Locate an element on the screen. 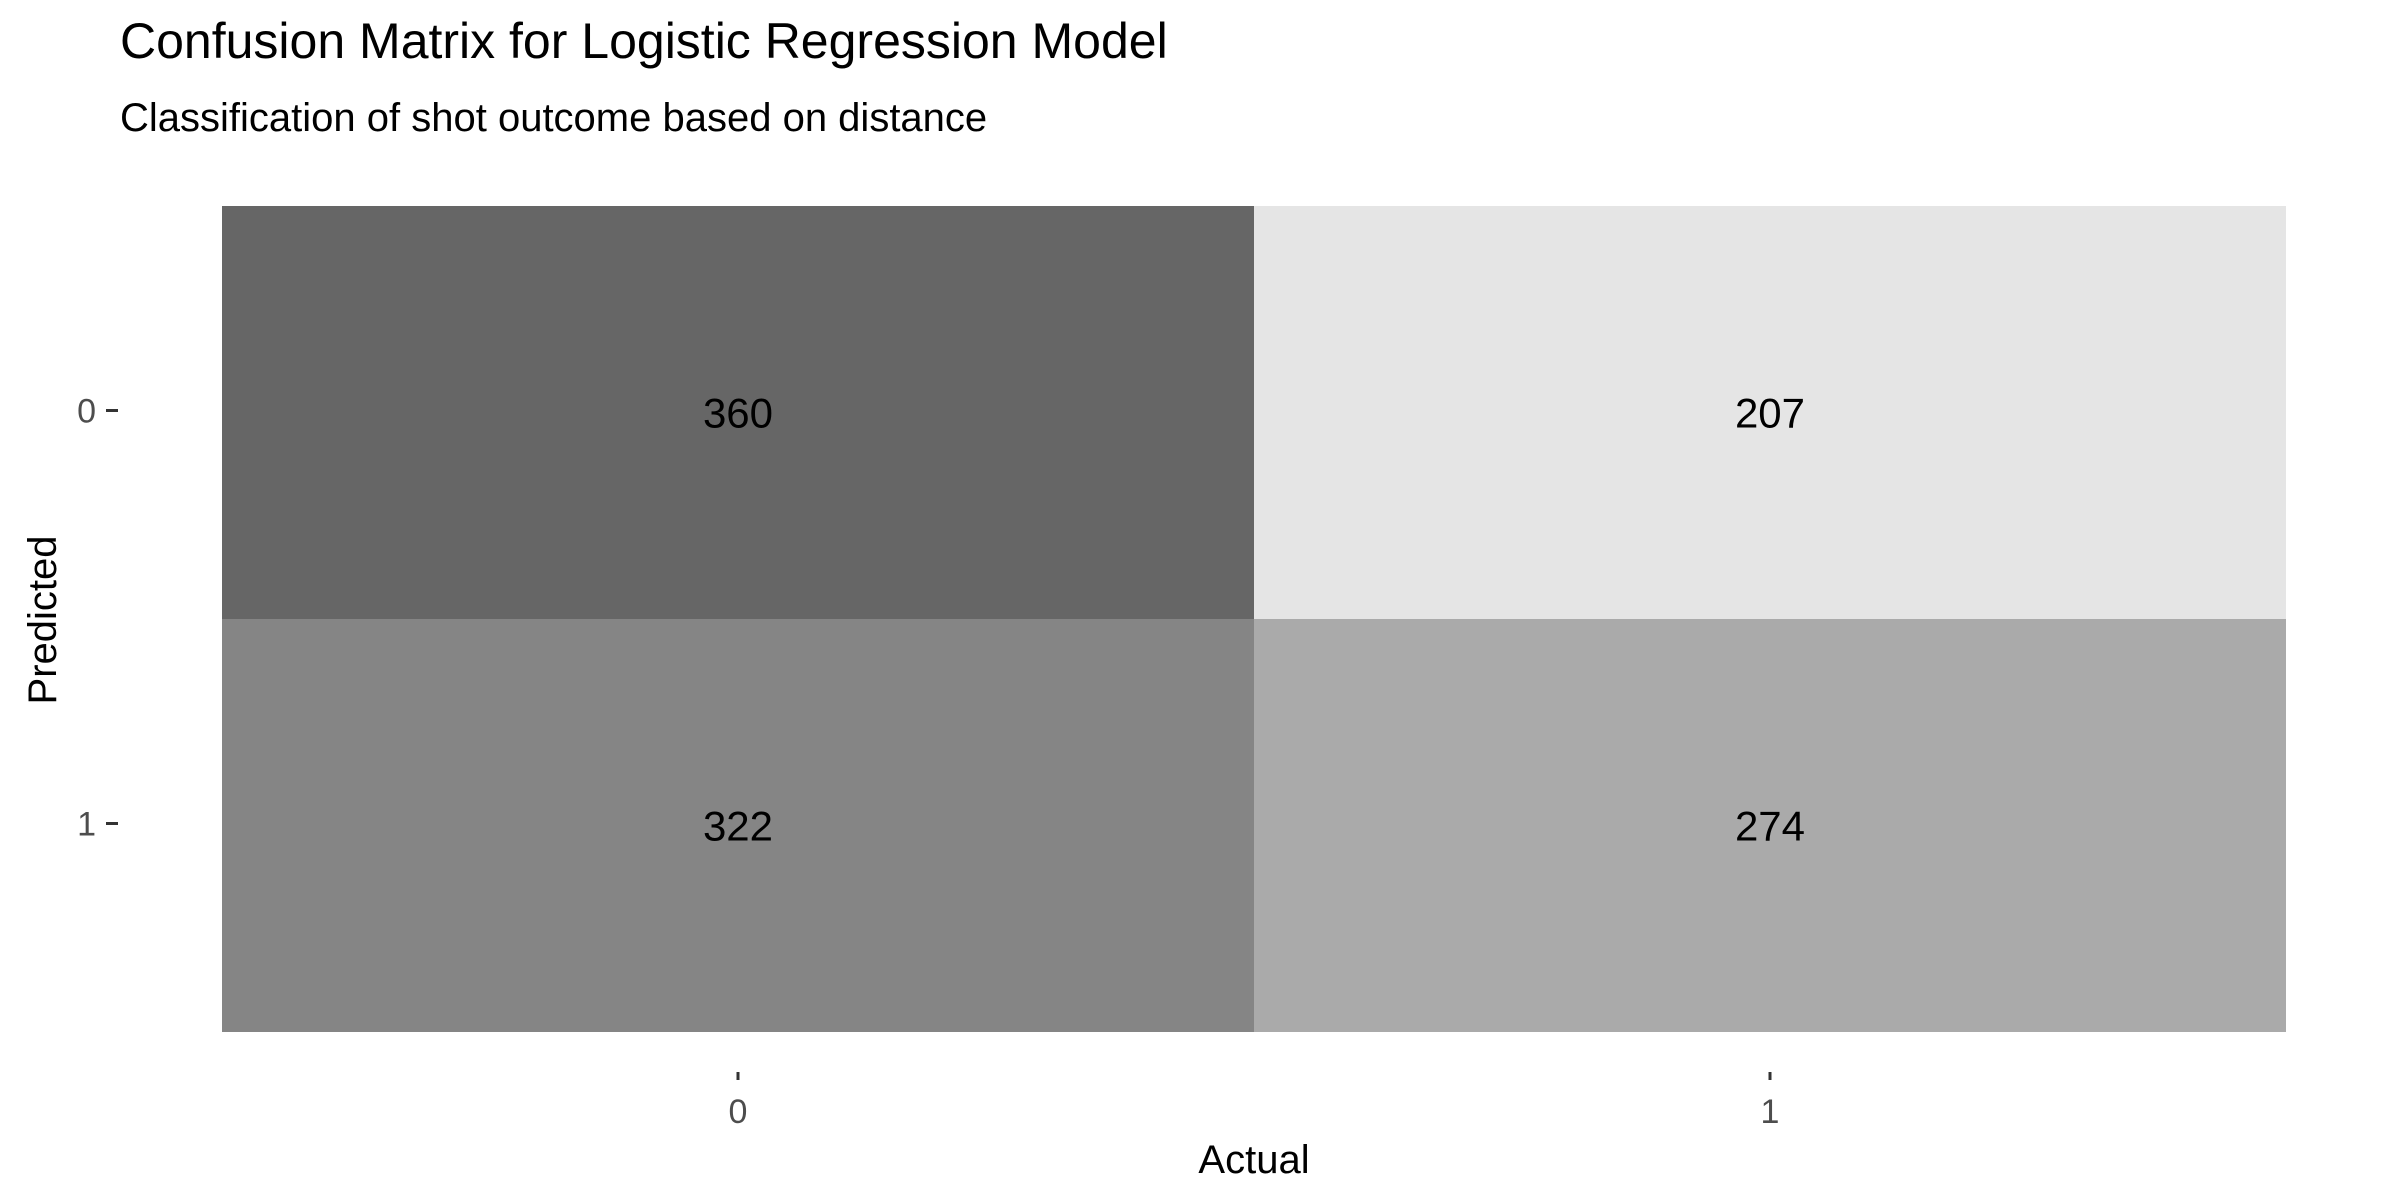 The width and height of the screenshot is (2400, 1200). cell-value-label: 207 is located at coordinates (1770, 413).